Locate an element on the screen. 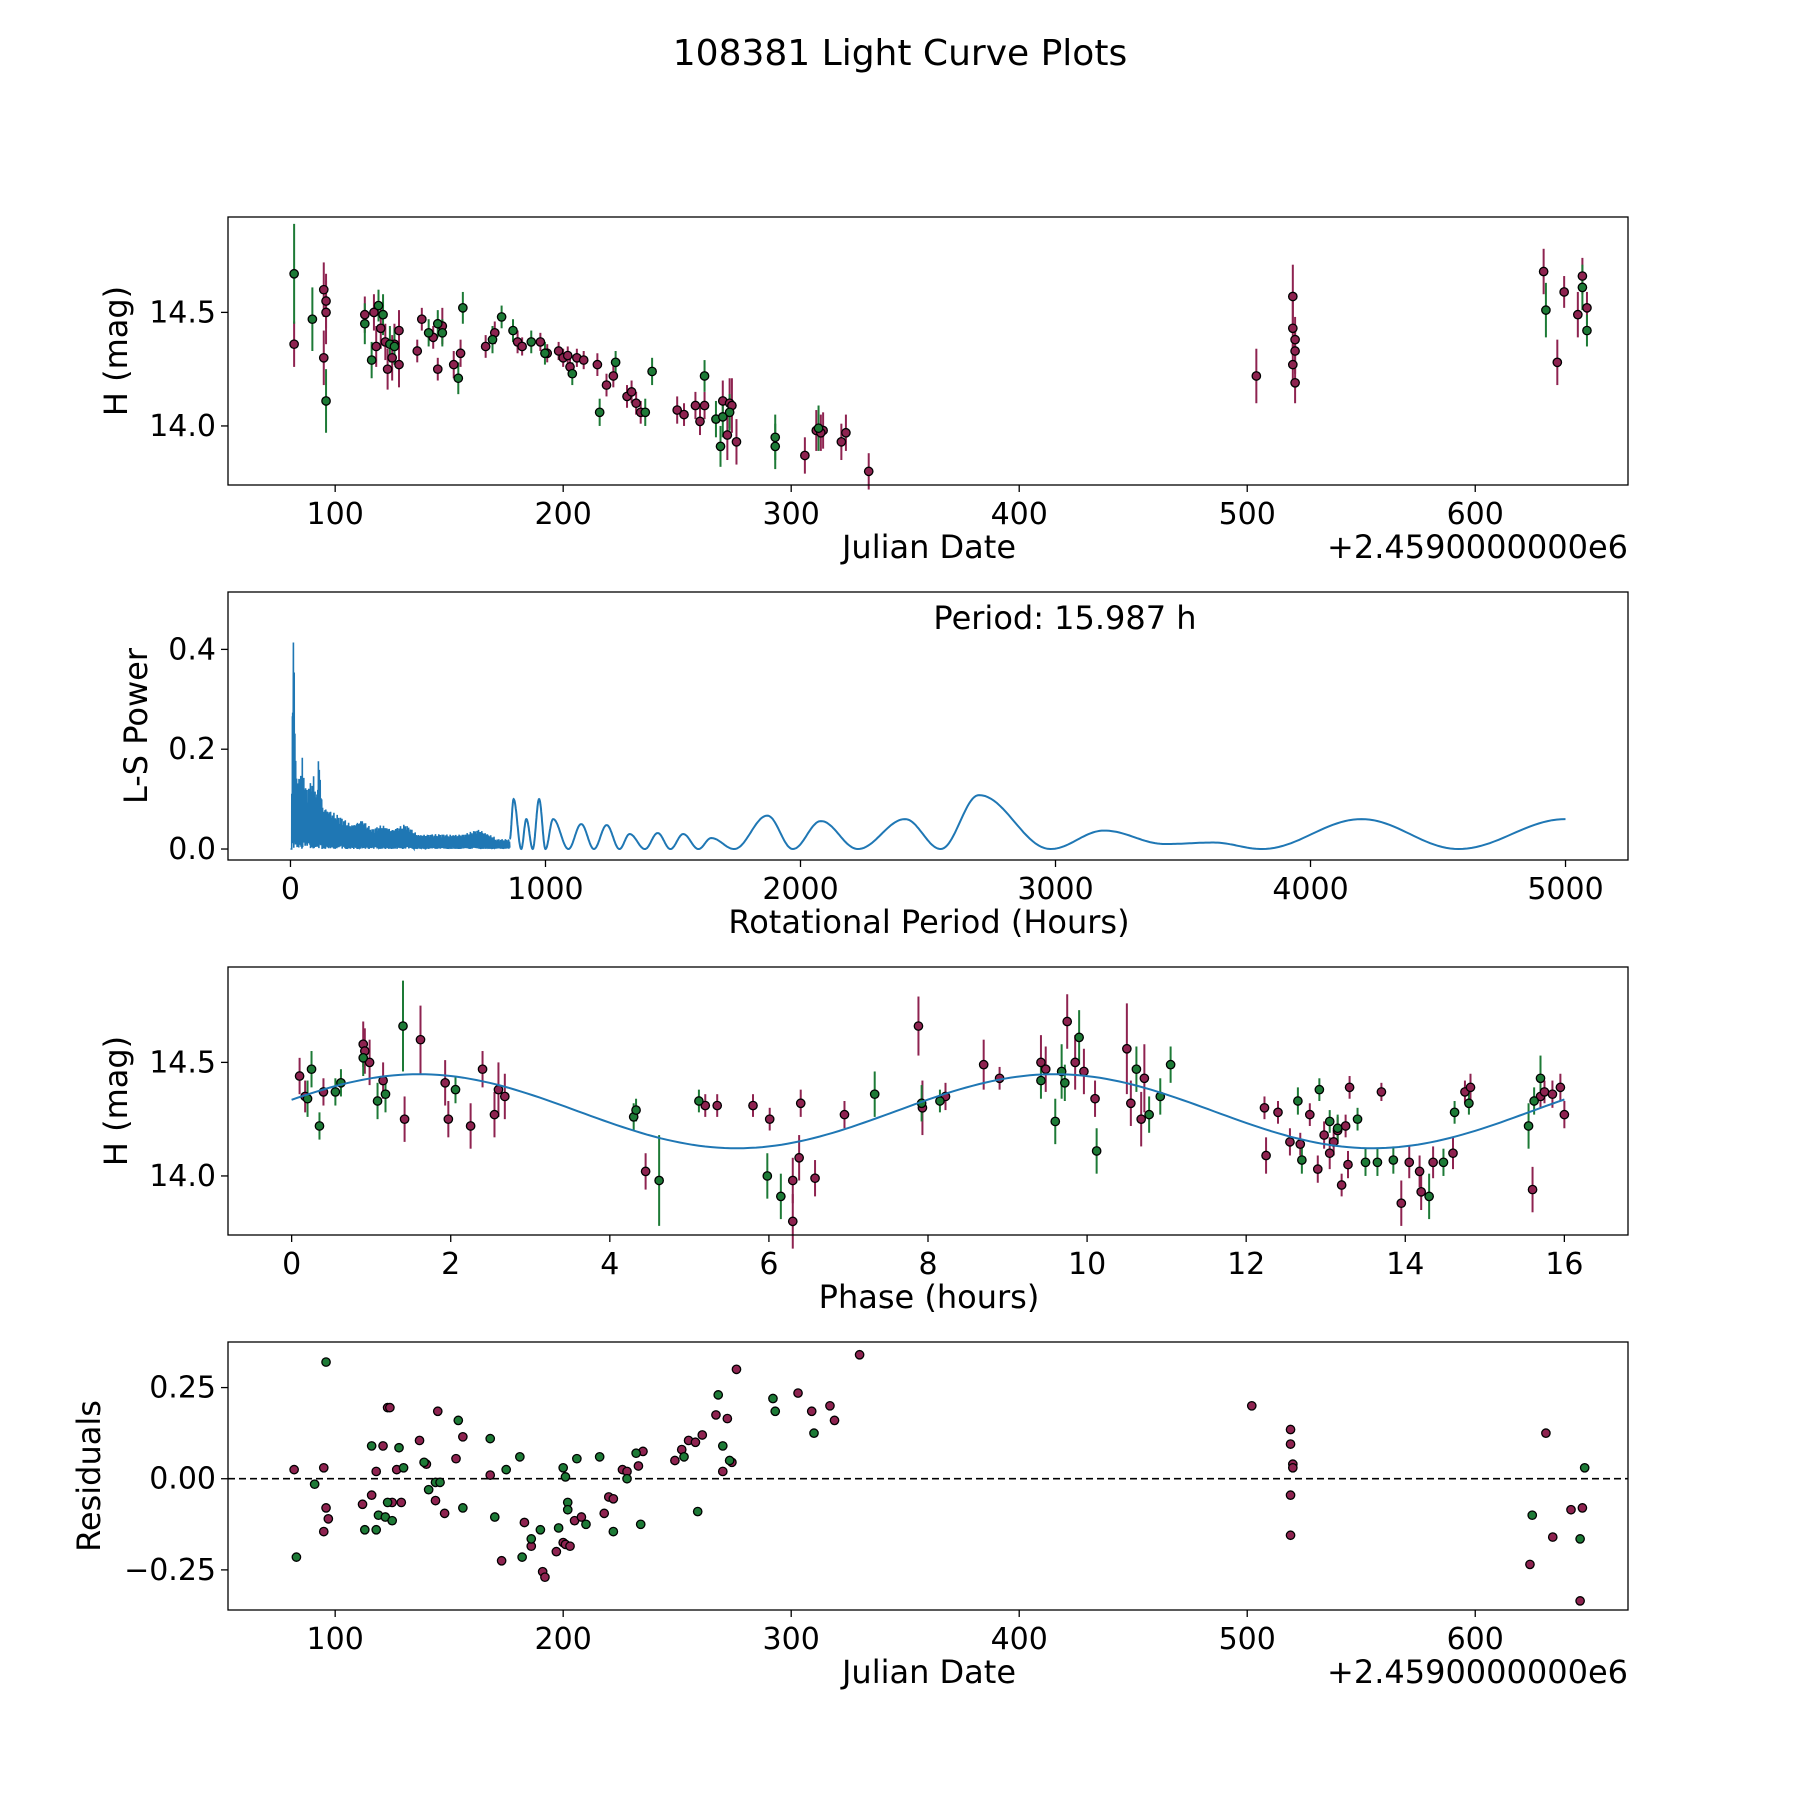 The height and width of the screenshot is (1800, 1800). periodogram-xlabel: Rotational Period (Hours) is located at coordinates (928, 922).